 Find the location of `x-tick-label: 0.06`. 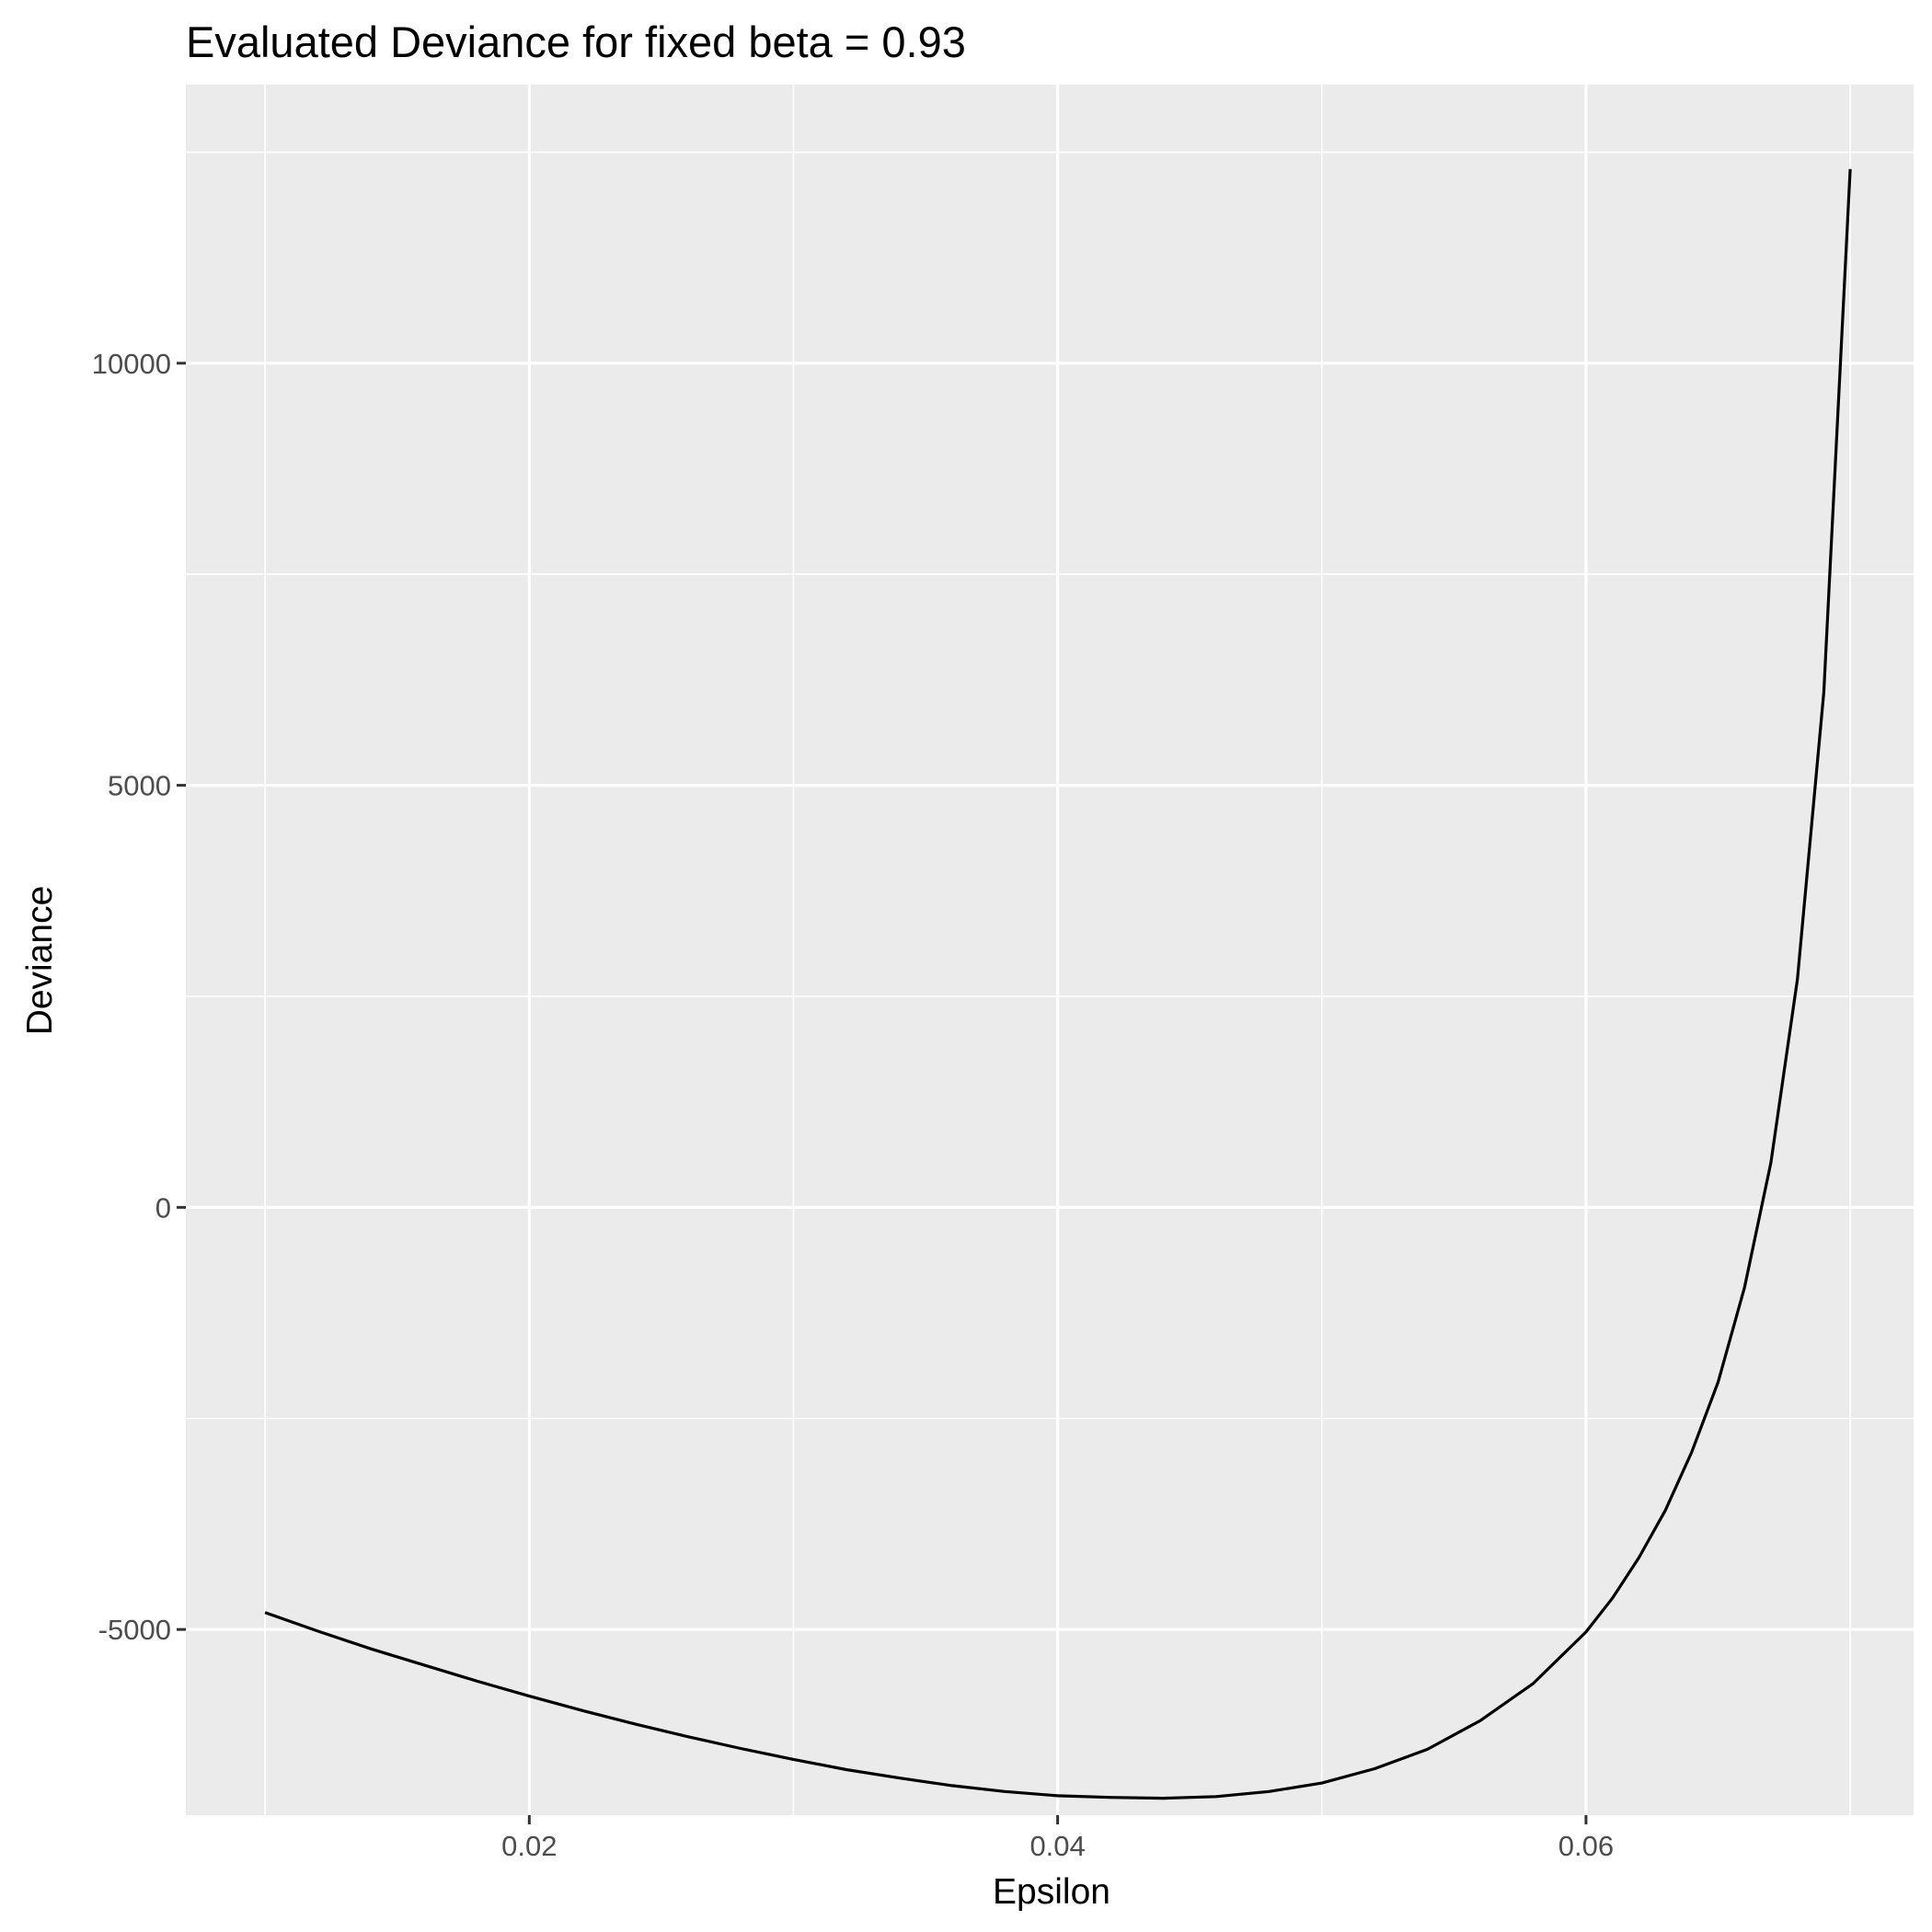

x-tick-label: 0.06 is located at coordinates (1586, 1846).